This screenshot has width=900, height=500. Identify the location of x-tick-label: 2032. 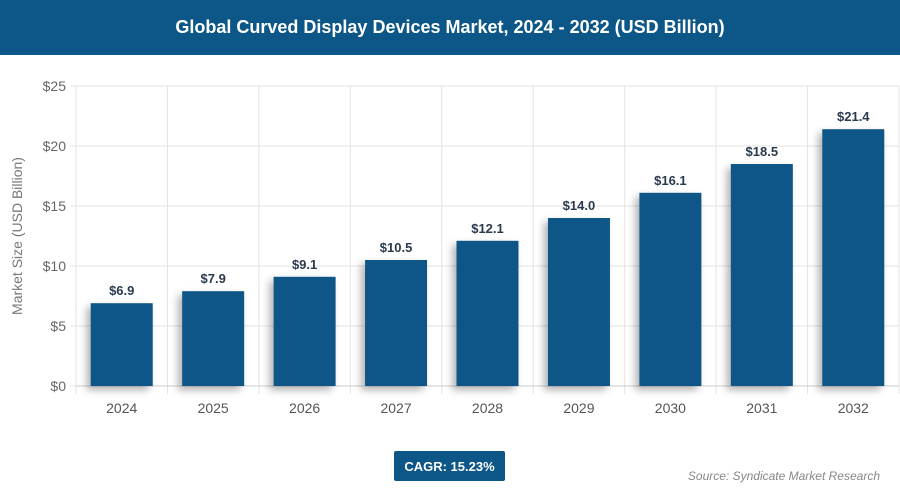
(853, 408).